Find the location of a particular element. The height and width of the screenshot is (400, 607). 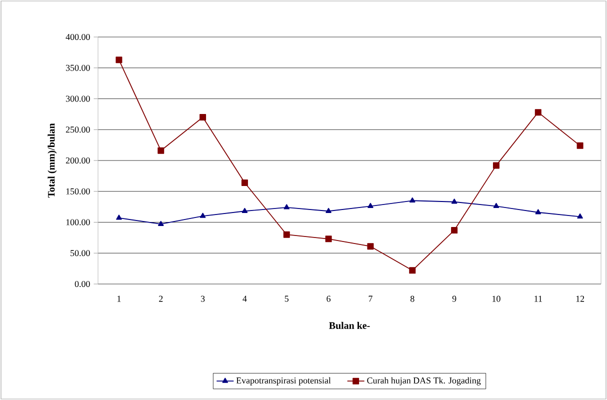

x-tick-label: 11 is located at coordinates (538, 299).